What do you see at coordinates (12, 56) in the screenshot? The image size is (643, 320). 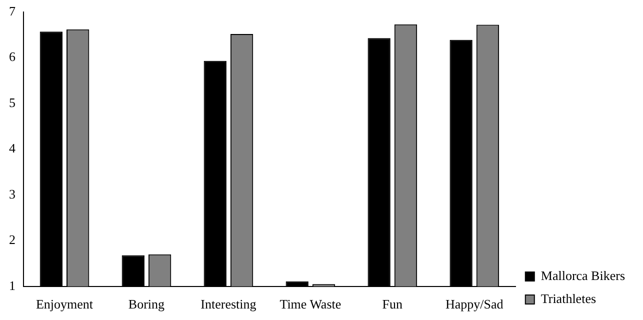 I see `y-tick-label: 6` at bounding box center [12, 56].